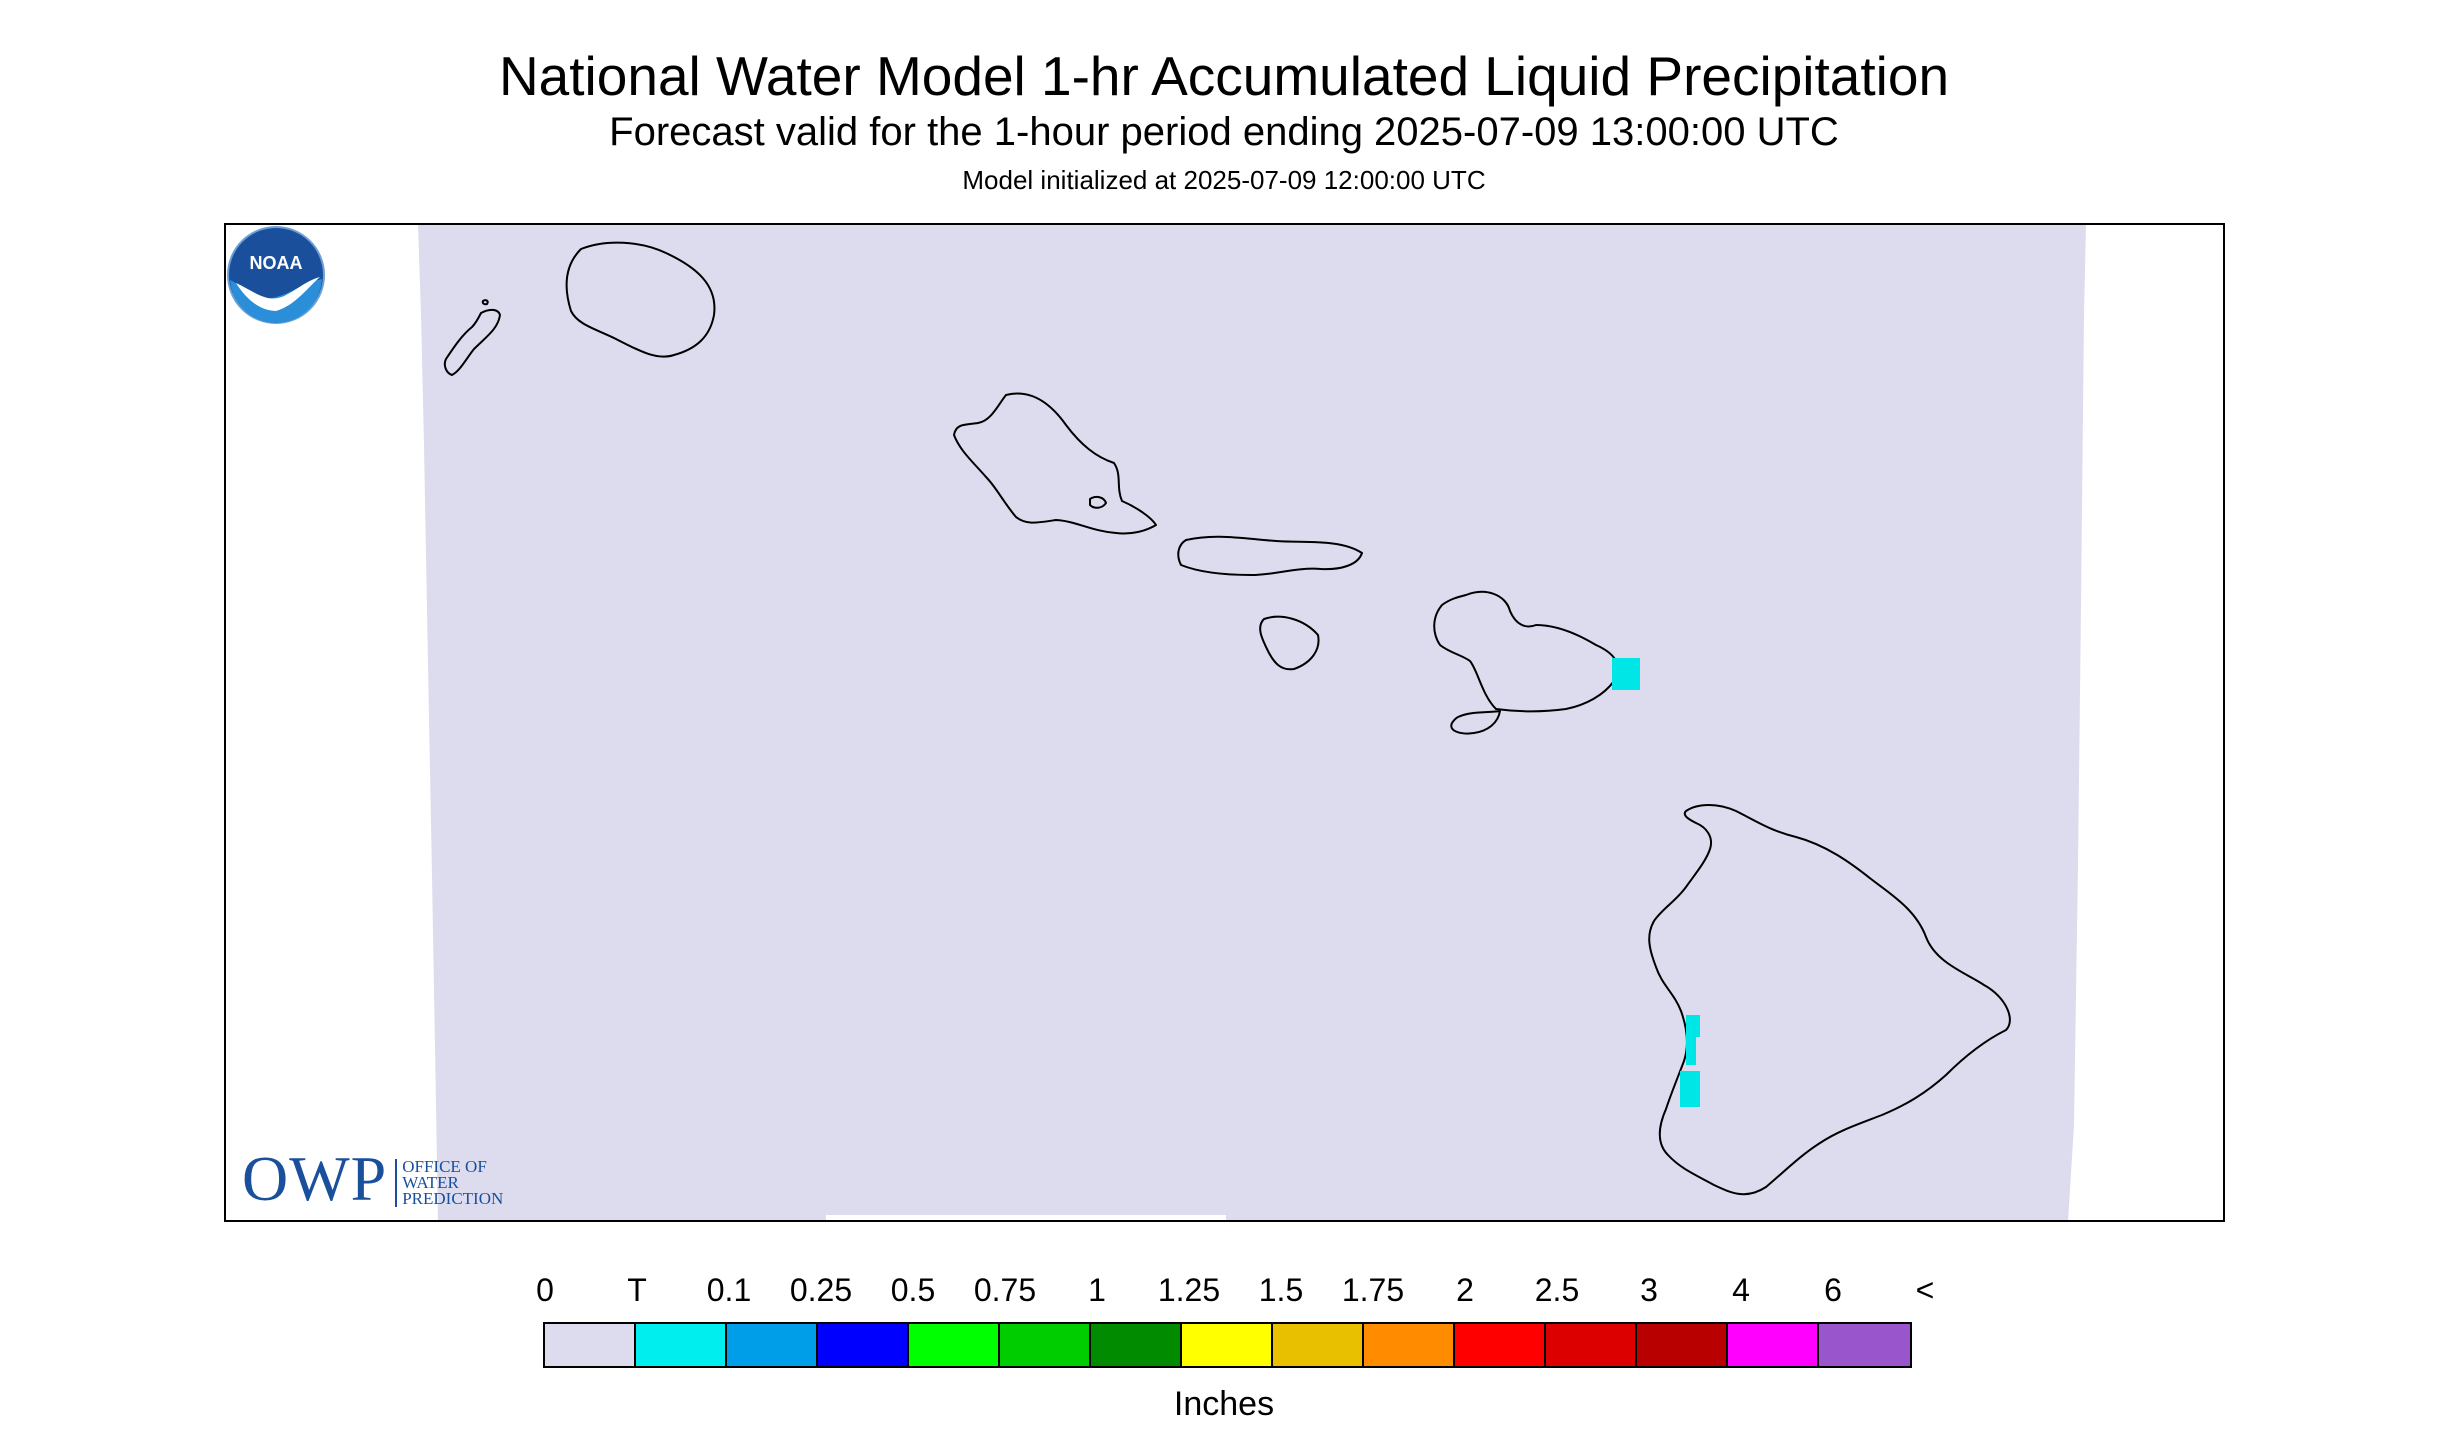 The image size is (2448, 1448). I want to click on owp-logo: OWP OFFICE OF WATER PREDICTION, so click(373, 1178).